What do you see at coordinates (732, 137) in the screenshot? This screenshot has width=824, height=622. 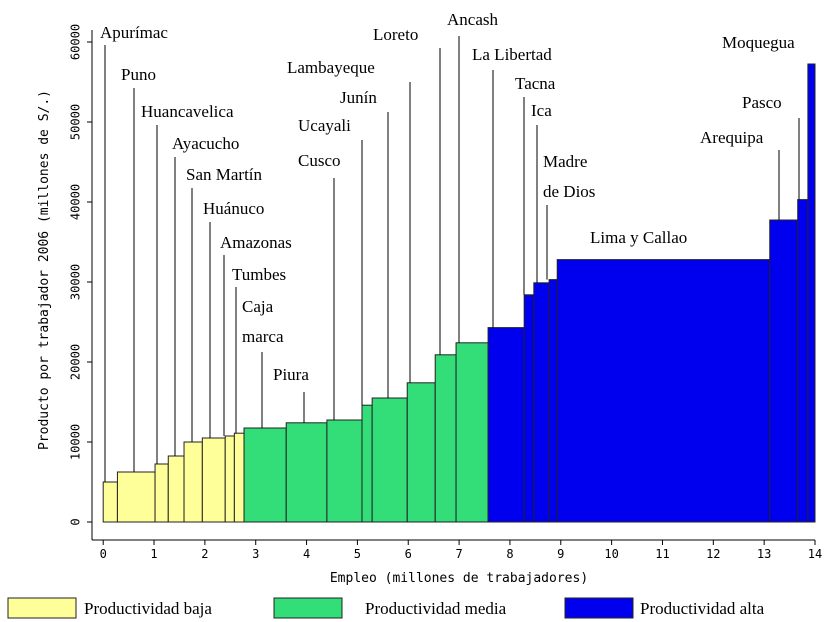 I see `bar-label: Arequipa` at bounding box center [732, 137].